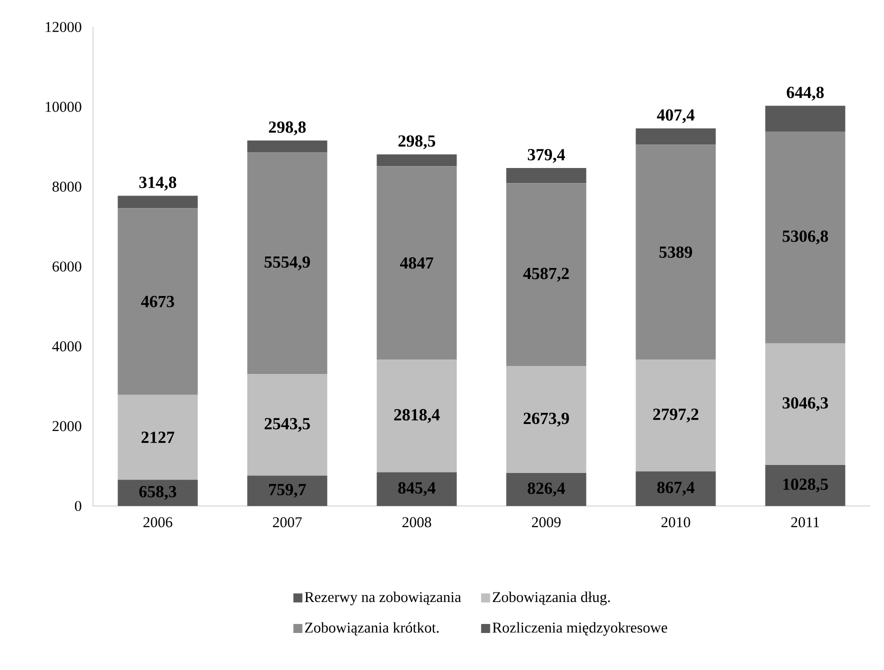 The image size is (884, 670). Describe the element at coordinates (417, 142) in the screenshot. I see `data-label: 298,5` at that location.